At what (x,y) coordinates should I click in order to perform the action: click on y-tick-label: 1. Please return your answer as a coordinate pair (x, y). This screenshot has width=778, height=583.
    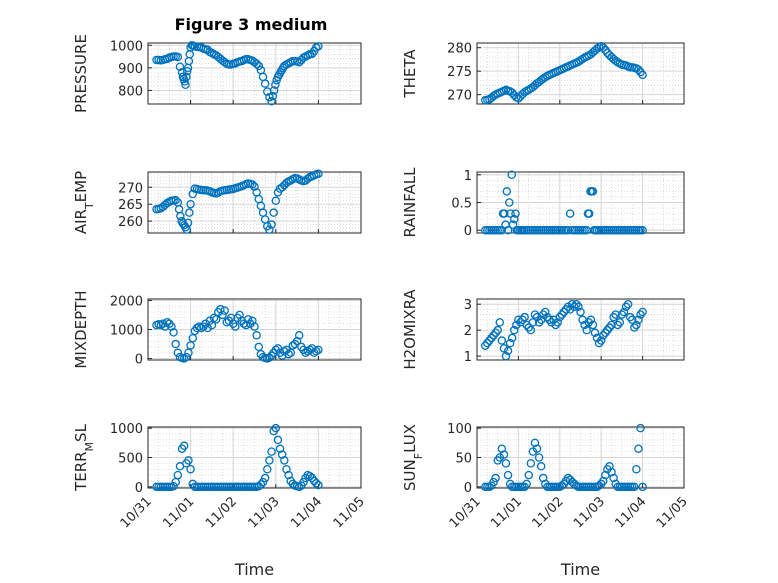
    Looking at the image, I should click on (468, 176).